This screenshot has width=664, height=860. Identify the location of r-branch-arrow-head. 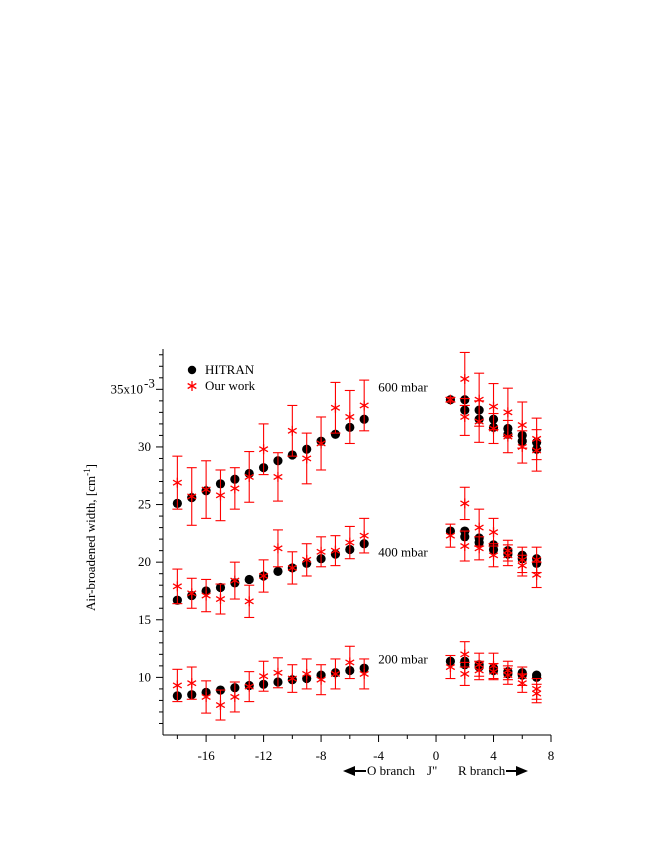
(522, 771).